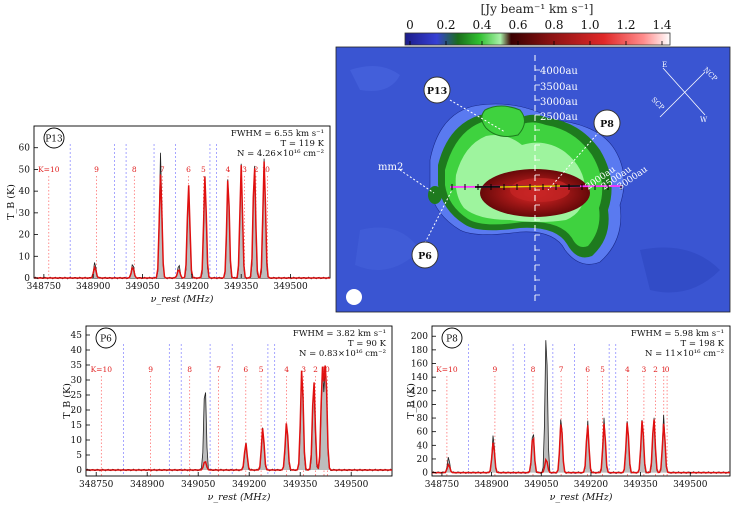 The height and width of the screenshot is (505, 737). I want to click on colorbar-tick-label: 0.2, so click(445, 25).